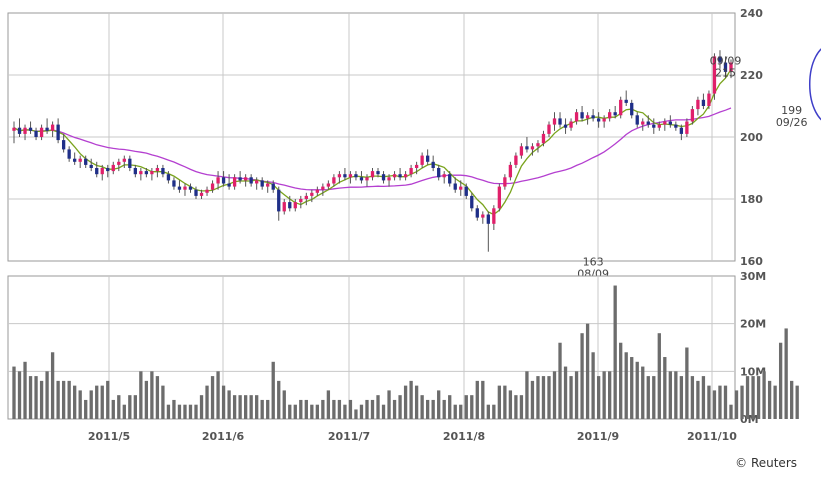  I want to click on price-annotation-label: 199, so click(791, 110).